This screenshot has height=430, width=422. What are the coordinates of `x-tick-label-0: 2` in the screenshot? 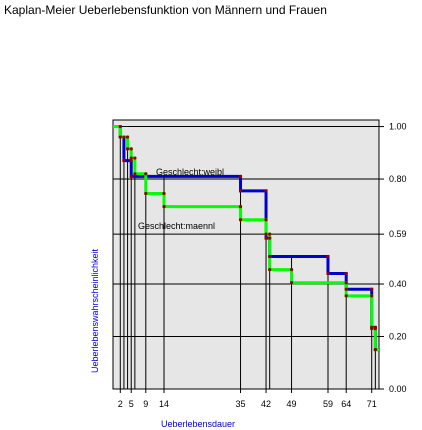 It's located at (120, 404).